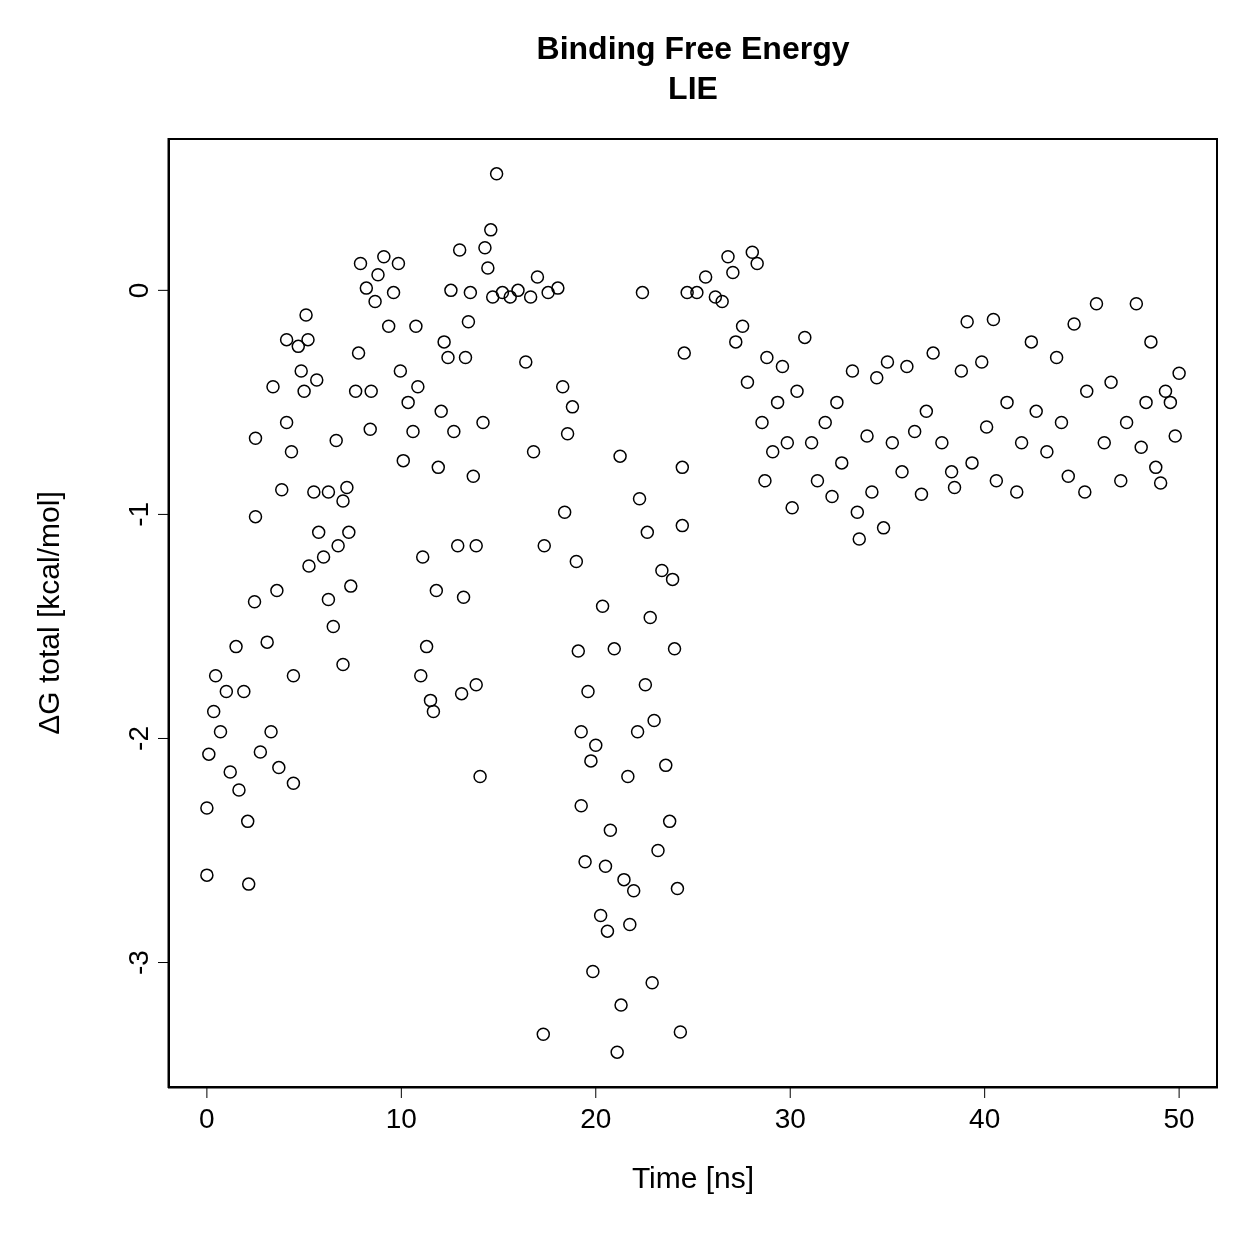  I want to click on x-tick-label: 20, so click(596, 1118).